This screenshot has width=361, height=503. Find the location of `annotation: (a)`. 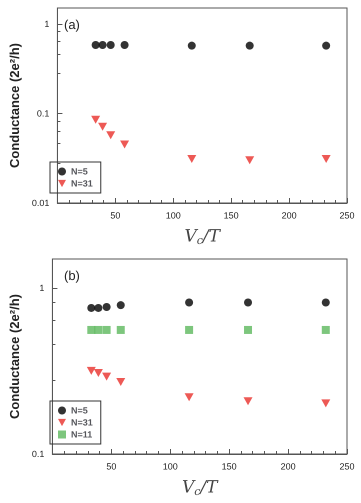

annotation: (a) is located at coordinates (72, 24).